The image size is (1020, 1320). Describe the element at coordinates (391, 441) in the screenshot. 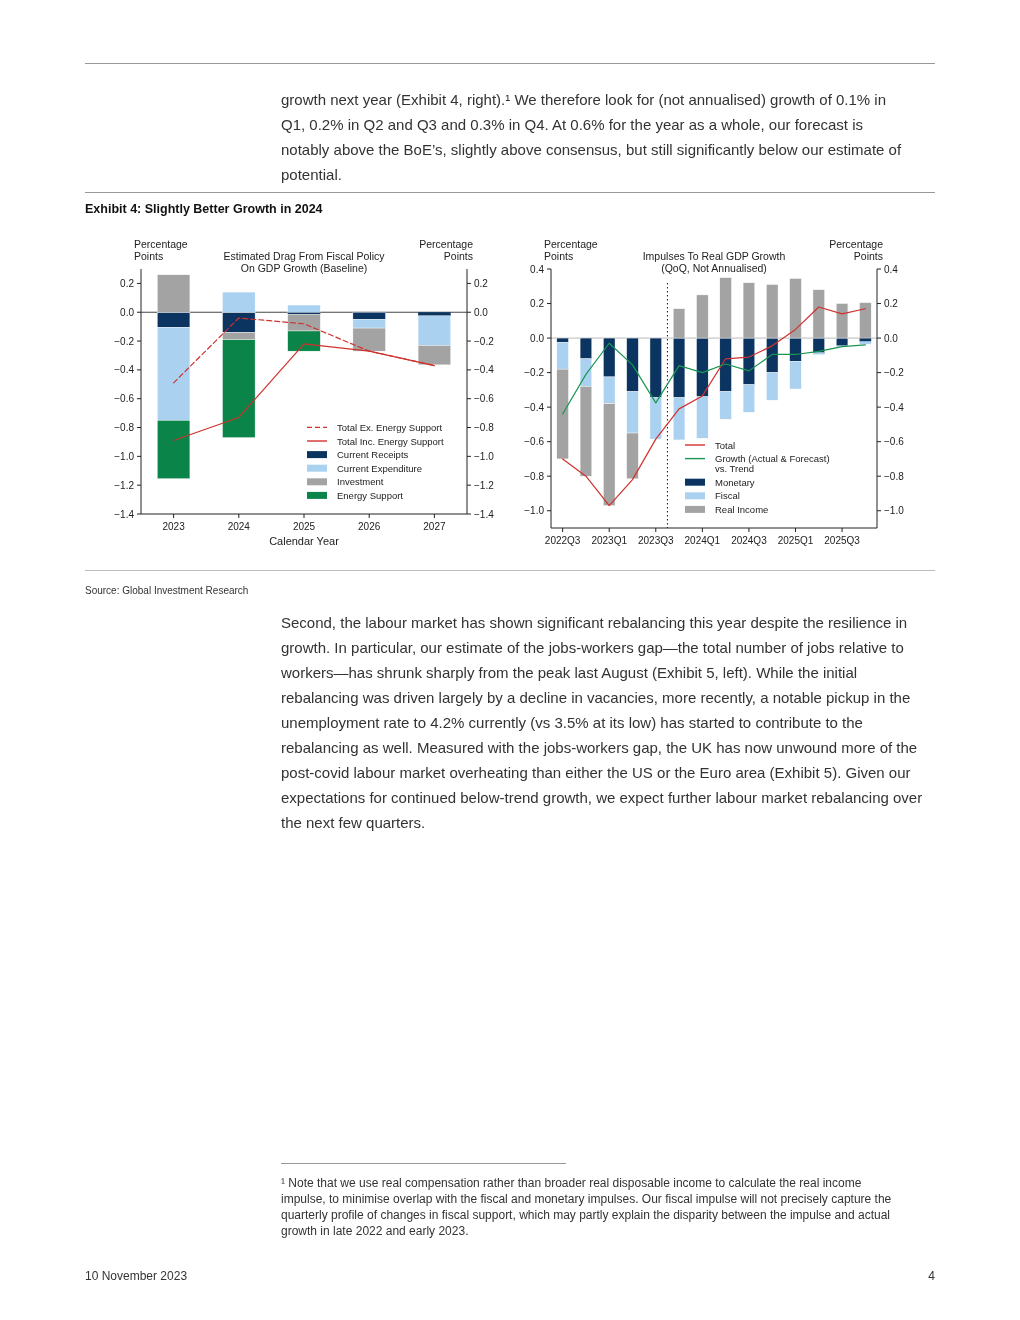

I see `legend-label: Total Inc. Energy Support` at that location.